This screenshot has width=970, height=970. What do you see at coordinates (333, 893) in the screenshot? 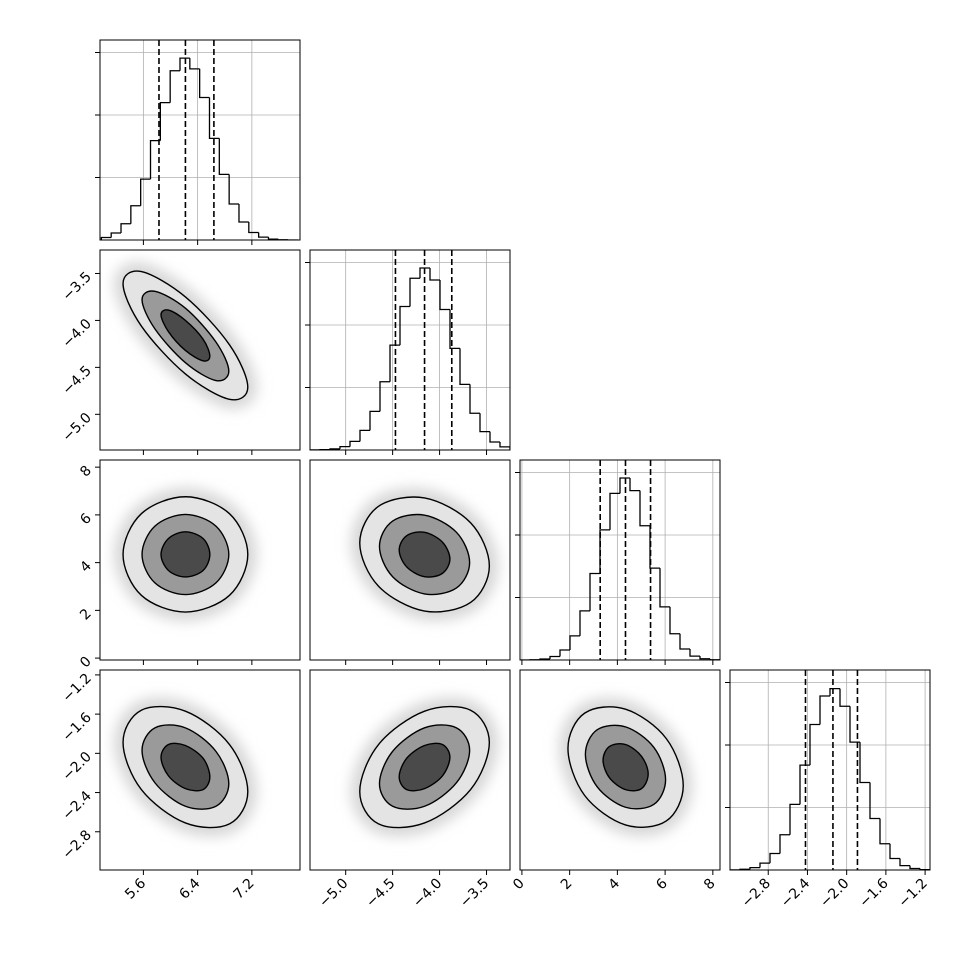
I see `x-tick-label: −5.0` at bounding box center [333, 893].